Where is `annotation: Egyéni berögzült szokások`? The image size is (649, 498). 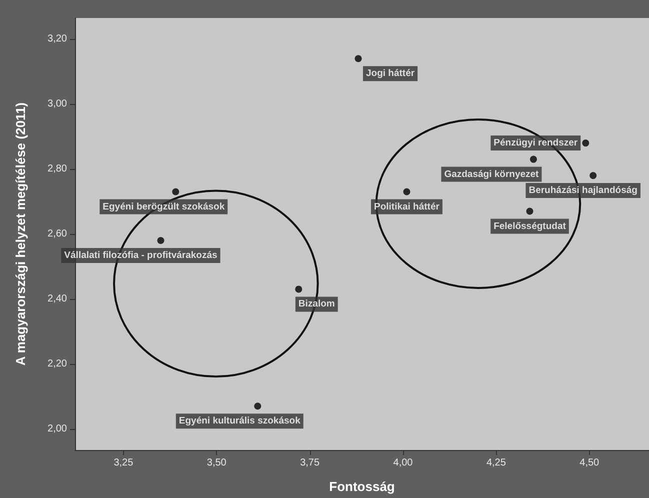 annotation: Egyéni berögzült szokások is located at coordinates (164, 206).